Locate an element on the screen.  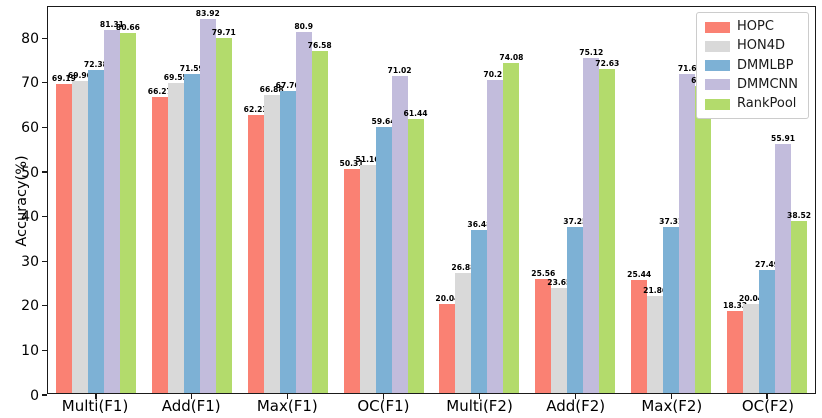
legend-item-hon4d: HON4D is located at coordinates (751, 46).